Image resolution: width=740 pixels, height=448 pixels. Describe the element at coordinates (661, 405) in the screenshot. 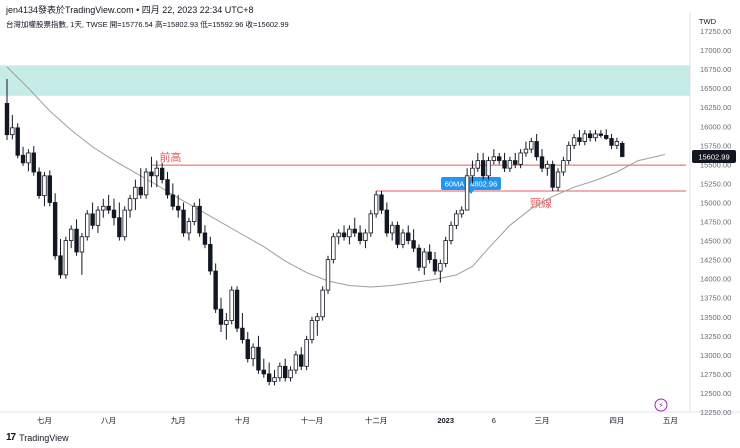

I see `lightning-badge-icon` at that location.